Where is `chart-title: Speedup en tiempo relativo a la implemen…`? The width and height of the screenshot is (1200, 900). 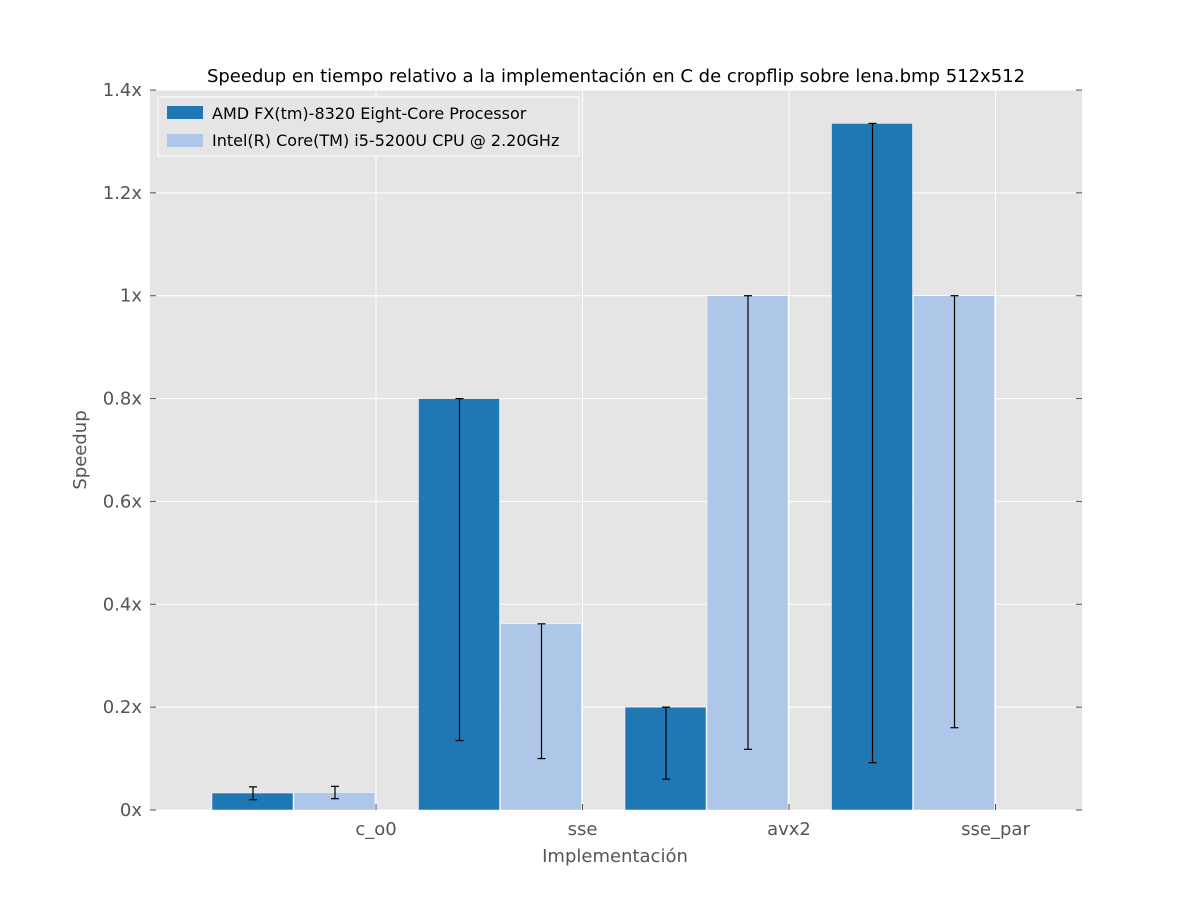
chart-title: Speedup en tiempo relativo a la implemen… is located at coordinates (616, 76).